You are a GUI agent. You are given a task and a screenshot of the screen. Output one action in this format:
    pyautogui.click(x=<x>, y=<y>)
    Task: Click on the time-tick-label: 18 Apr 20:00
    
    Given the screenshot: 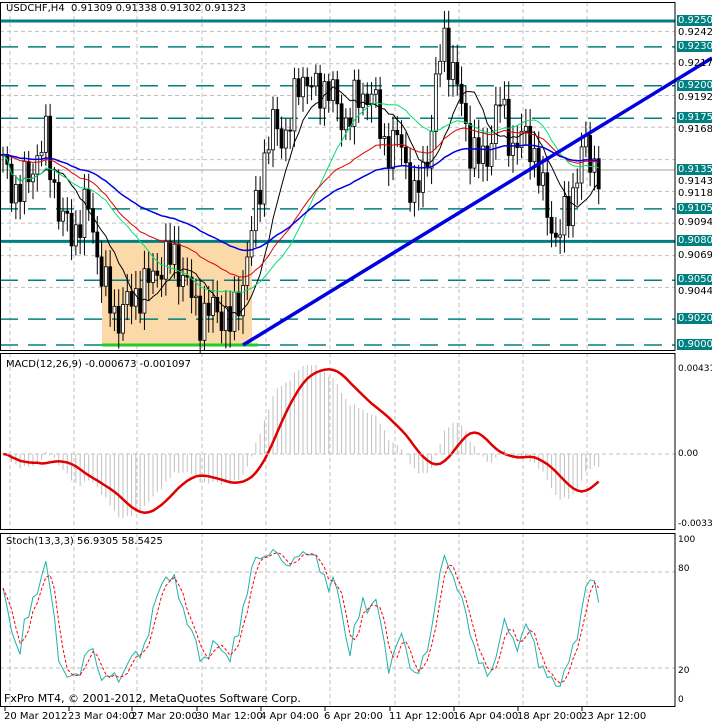 What is the action you would take?
    pyautogui.click(x=550, y=716)
    